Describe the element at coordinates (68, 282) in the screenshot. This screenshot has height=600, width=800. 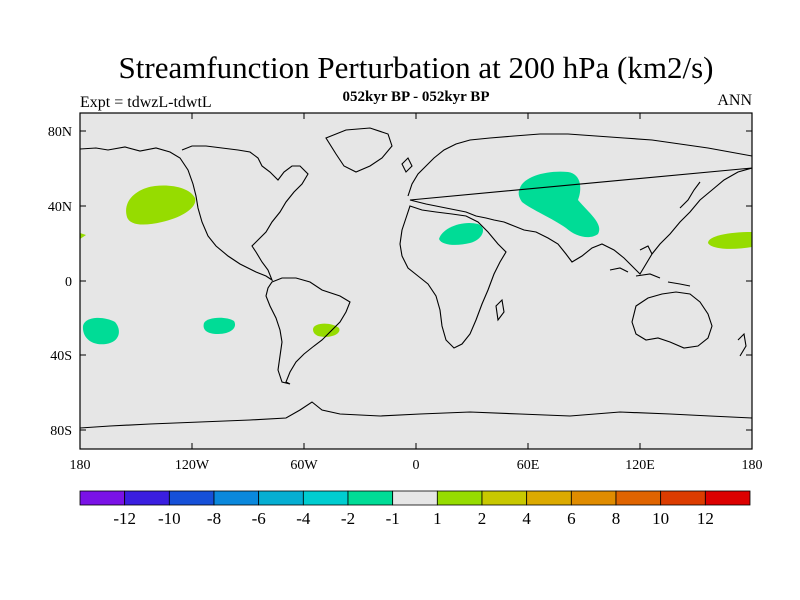
I see `lat-tick-label: 0` at that location.